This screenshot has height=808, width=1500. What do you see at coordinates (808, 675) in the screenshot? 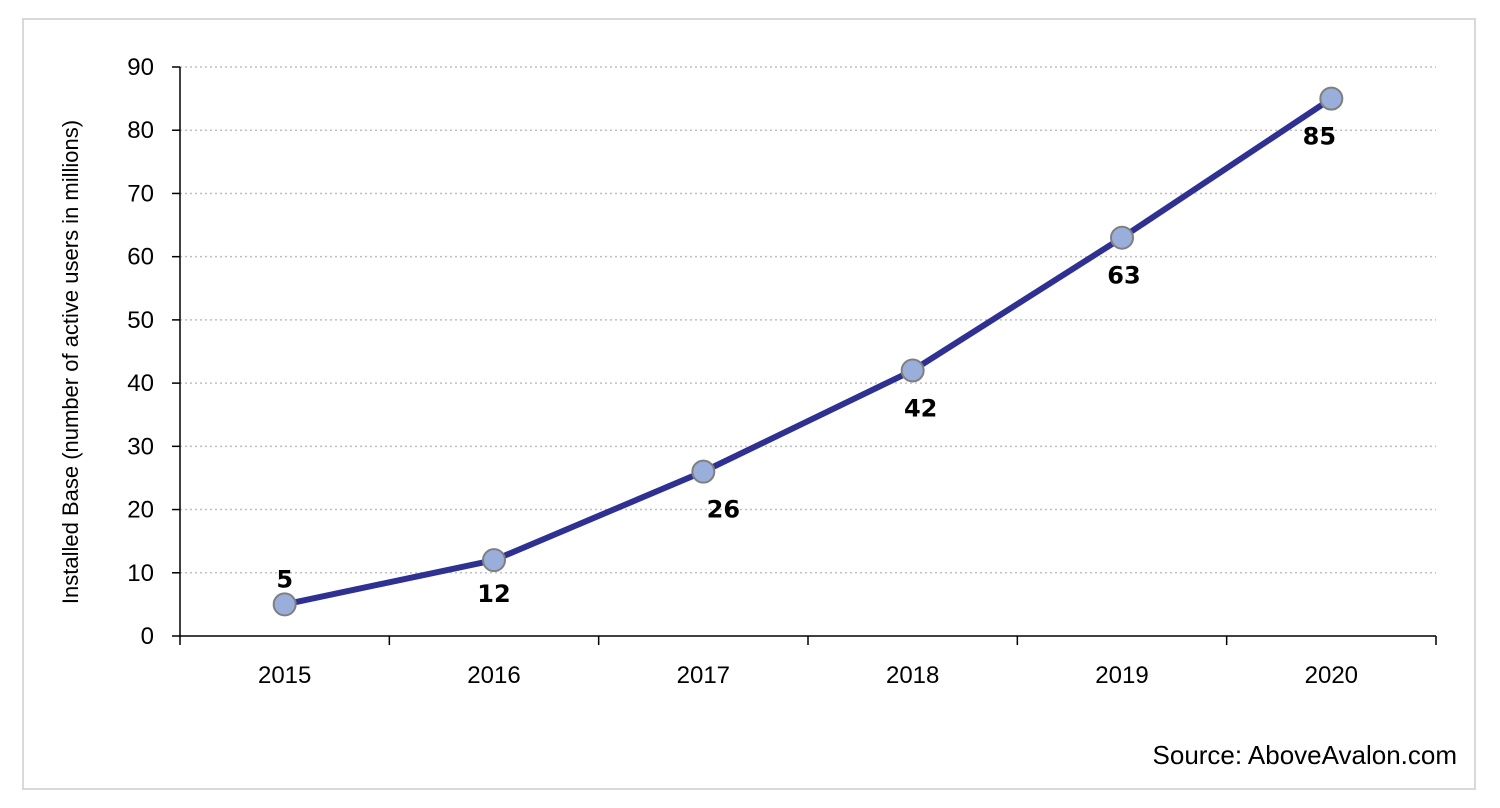
I see `x-tick-labels: 2015 2016 2017 2018 2019 2020` at bounding box center [808, 675].